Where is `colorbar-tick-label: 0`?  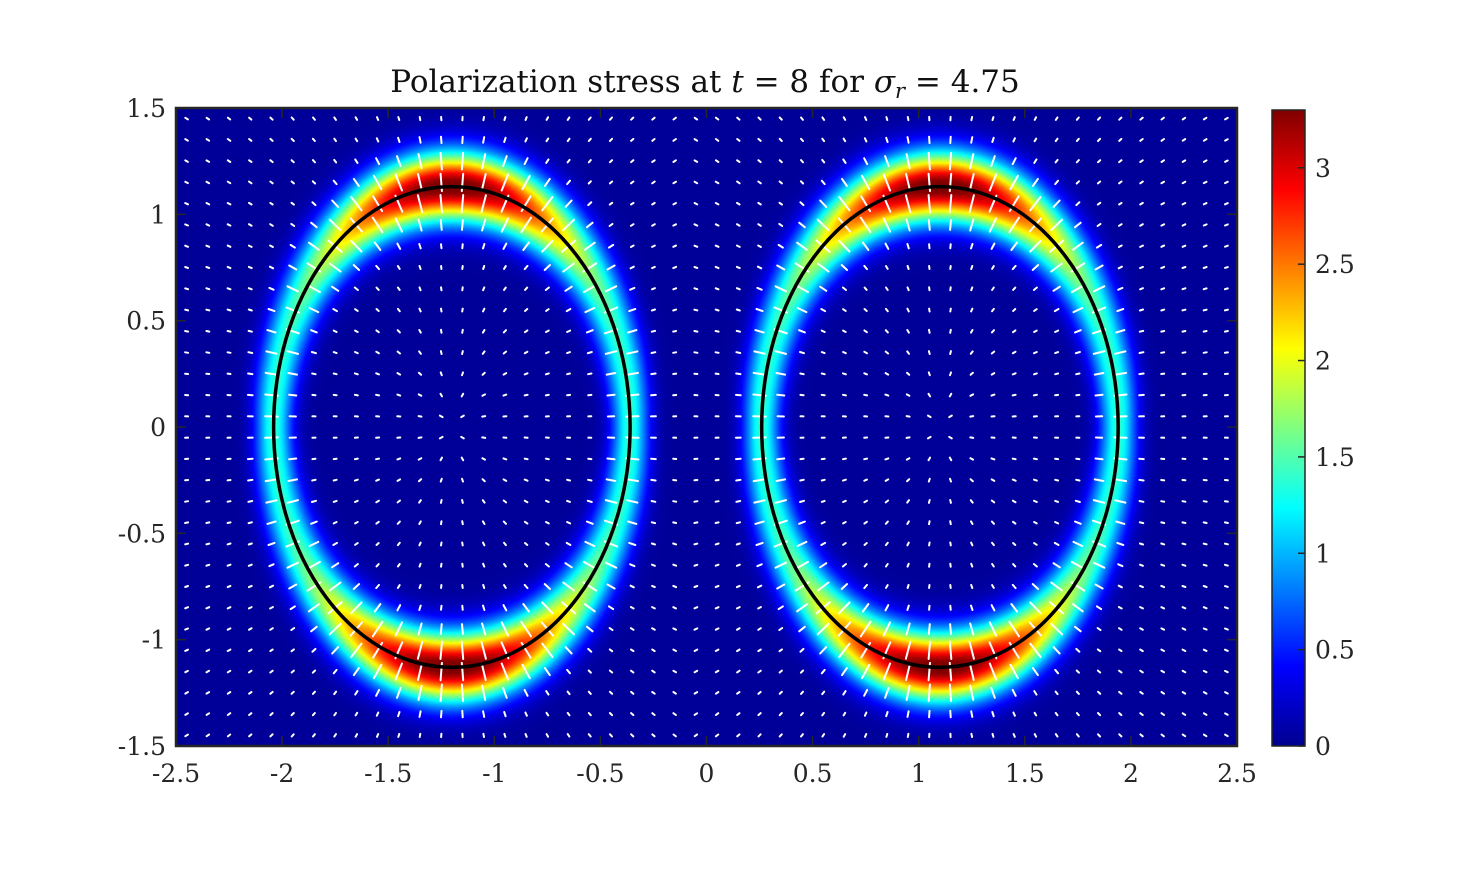
colorbar-tick-label: 0 is located at coordinates (1323, 746).